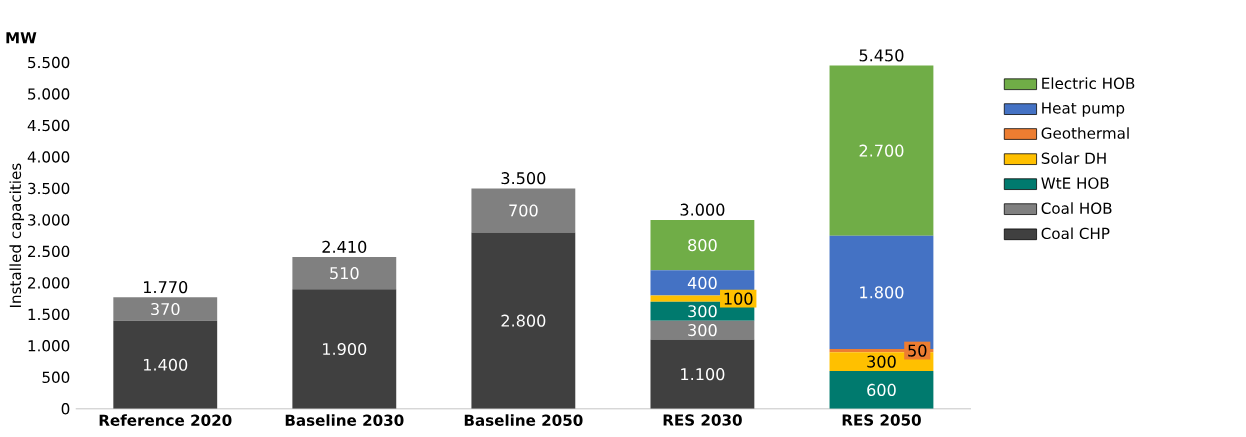  I want to click on data-label: 1.900, so click(345, 348).